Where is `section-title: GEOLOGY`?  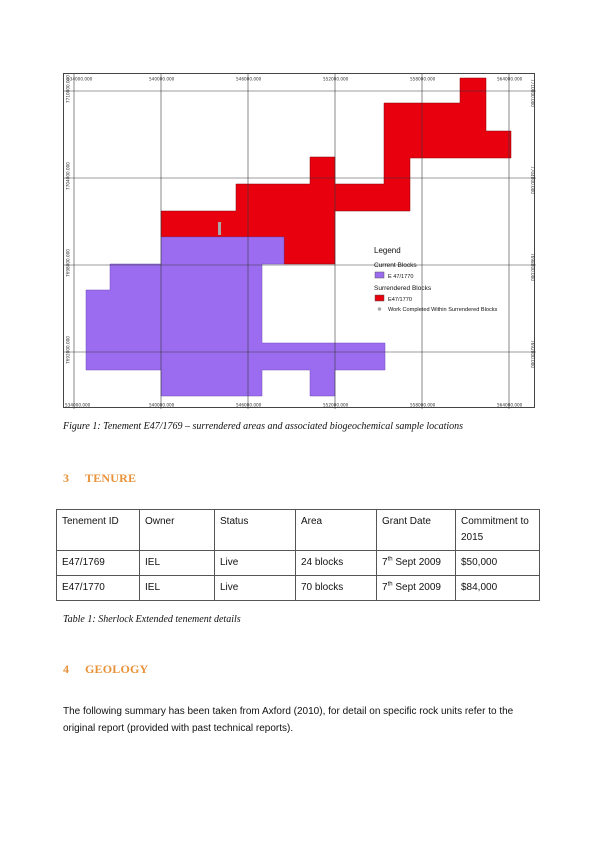
section-title: GEOLOGY is located at coordinates (117, 669).